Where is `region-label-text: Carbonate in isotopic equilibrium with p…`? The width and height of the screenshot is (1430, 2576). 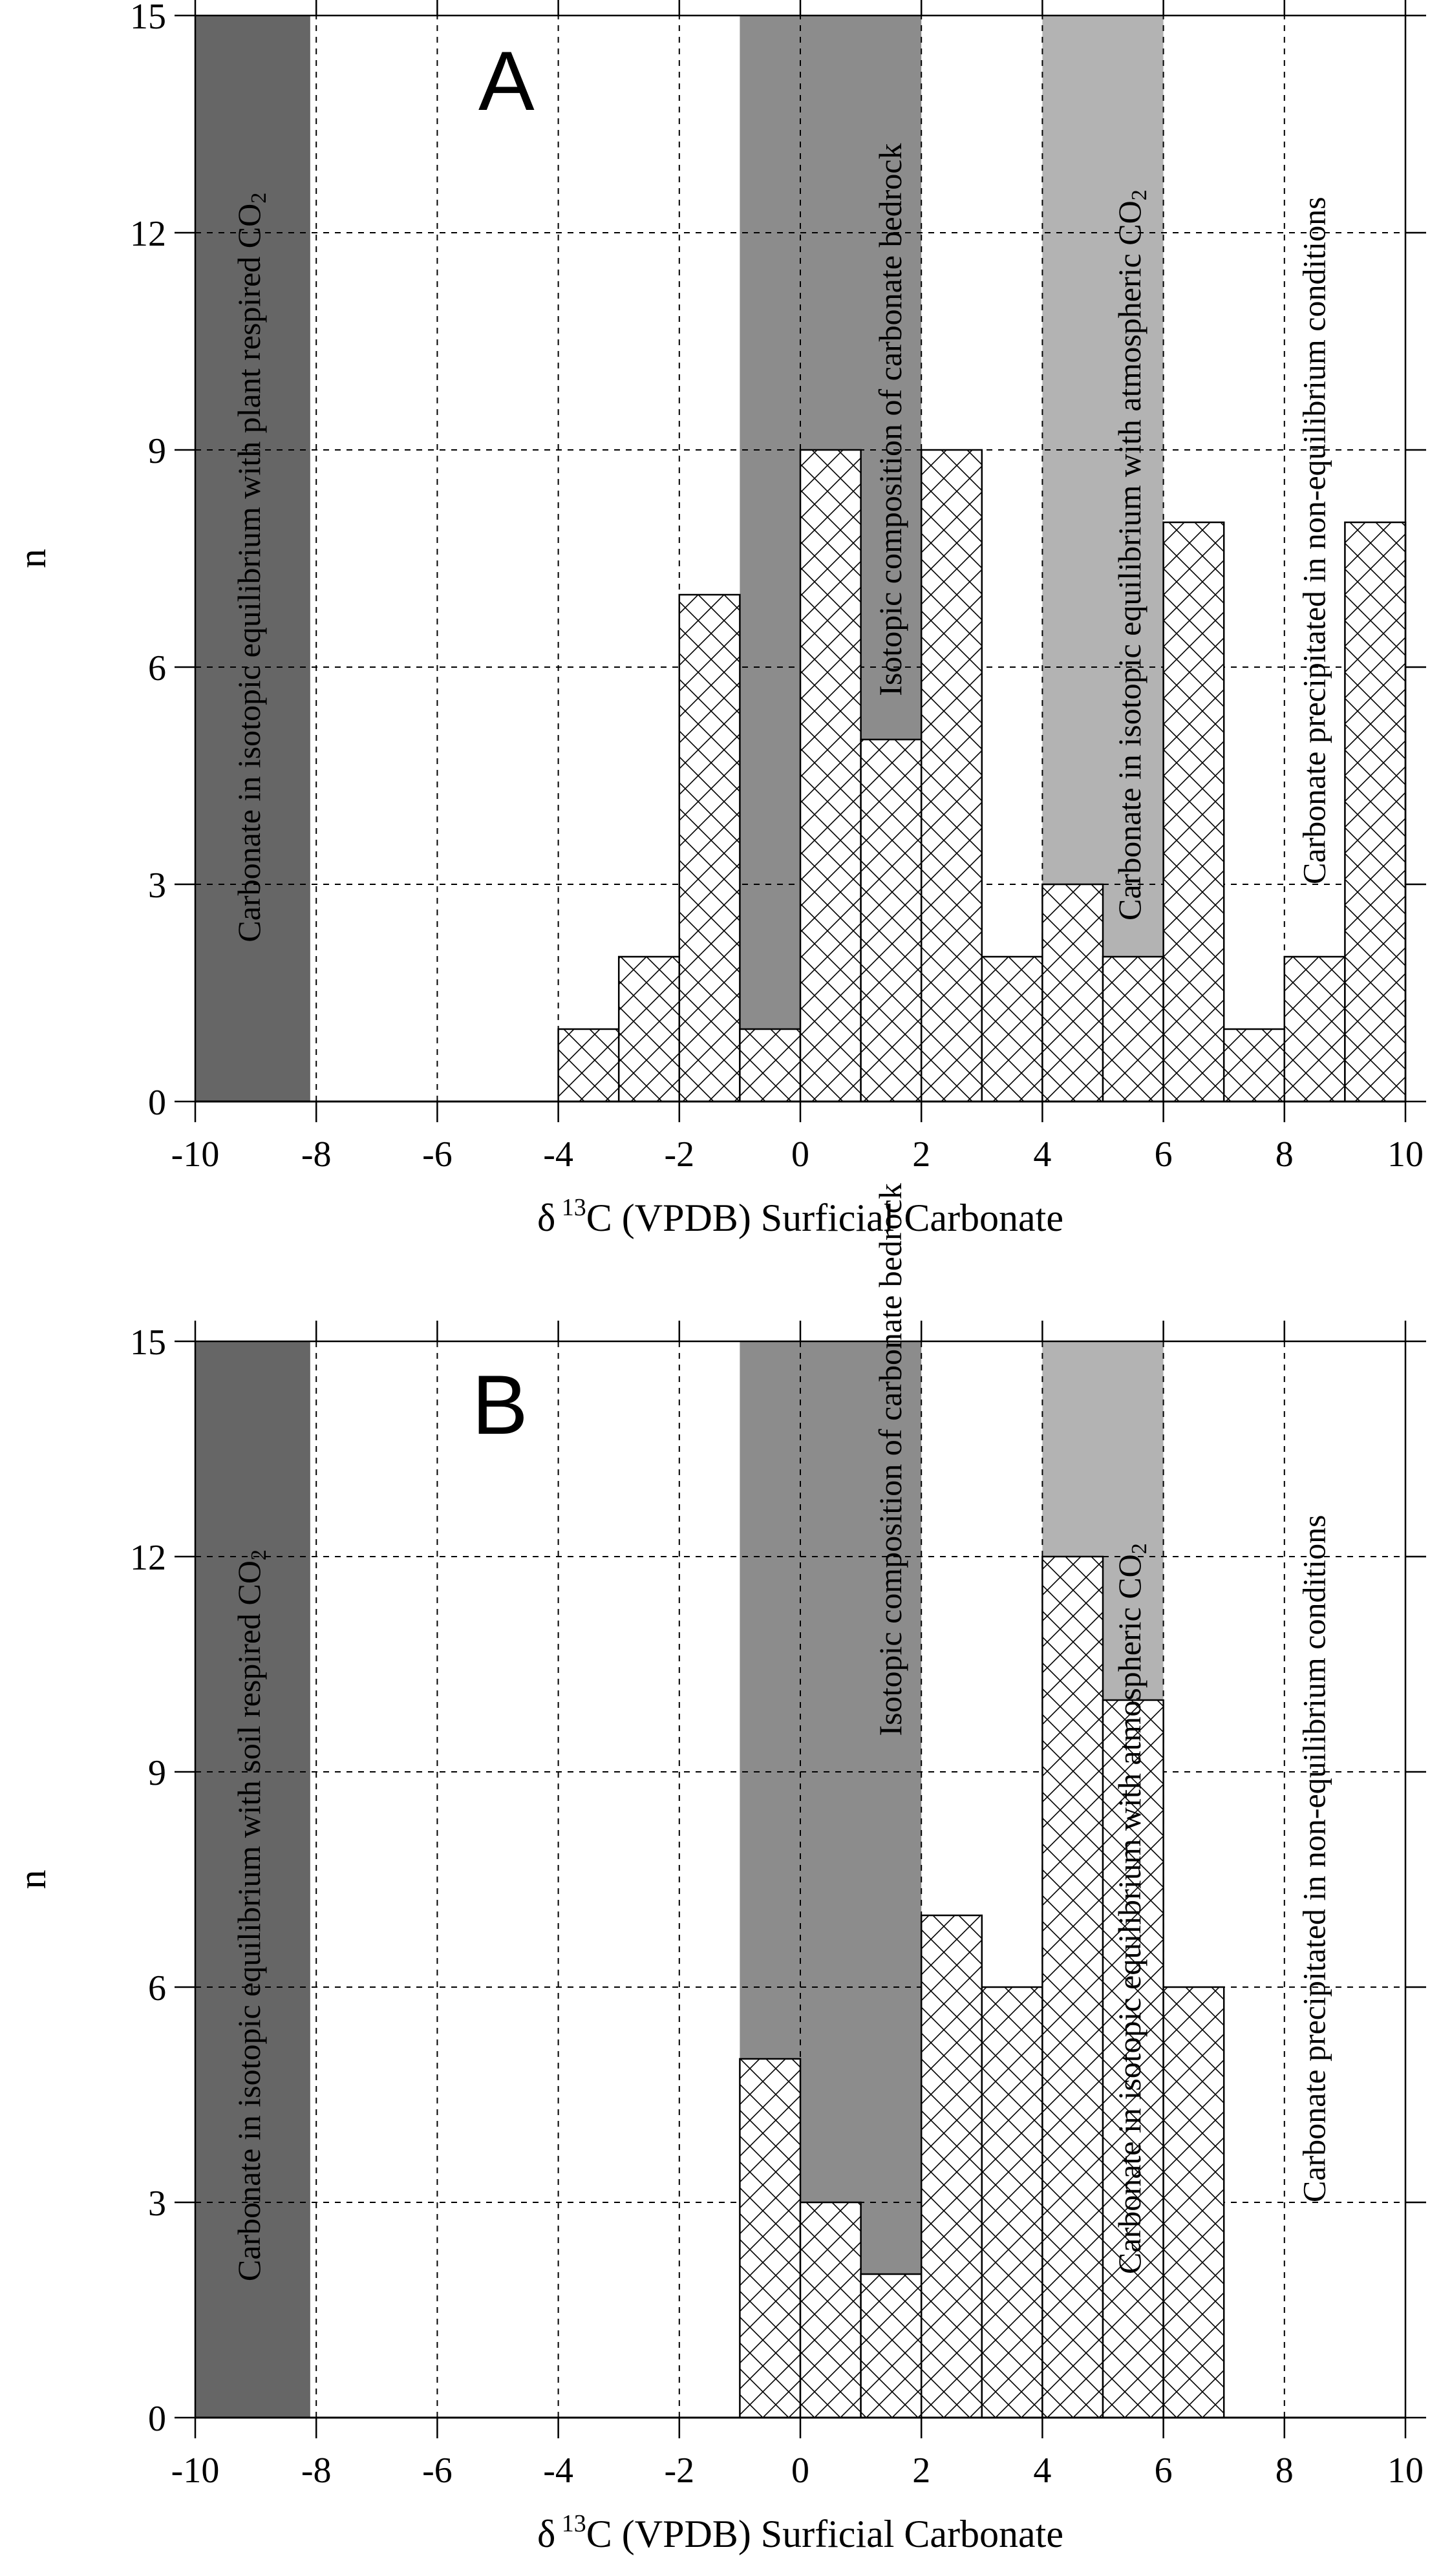
region-label-text: Carbonate in isotopic equilibrium with p… is located at coordinates (249, 573).